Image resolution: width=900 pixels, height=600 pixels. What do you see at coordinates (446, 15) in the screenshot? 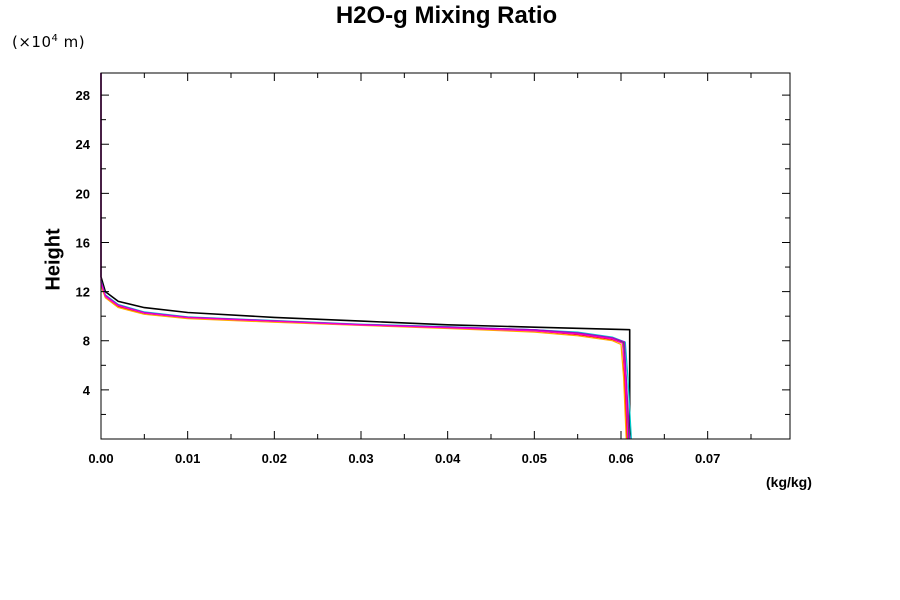
I see `chart-title: H2O-g Mixing Ratio` at bounding box center [446, 15].